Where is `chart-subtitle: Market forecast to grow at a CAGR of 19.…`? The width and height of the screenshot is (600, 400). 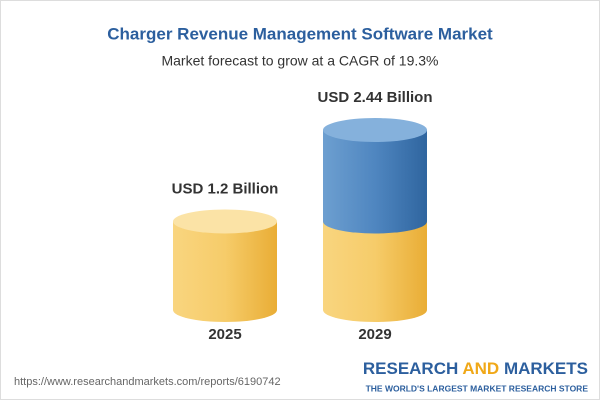 chart-subtitle: Market forecast to grow at a CAGR of 19.… is located at coordinates (299, 61).